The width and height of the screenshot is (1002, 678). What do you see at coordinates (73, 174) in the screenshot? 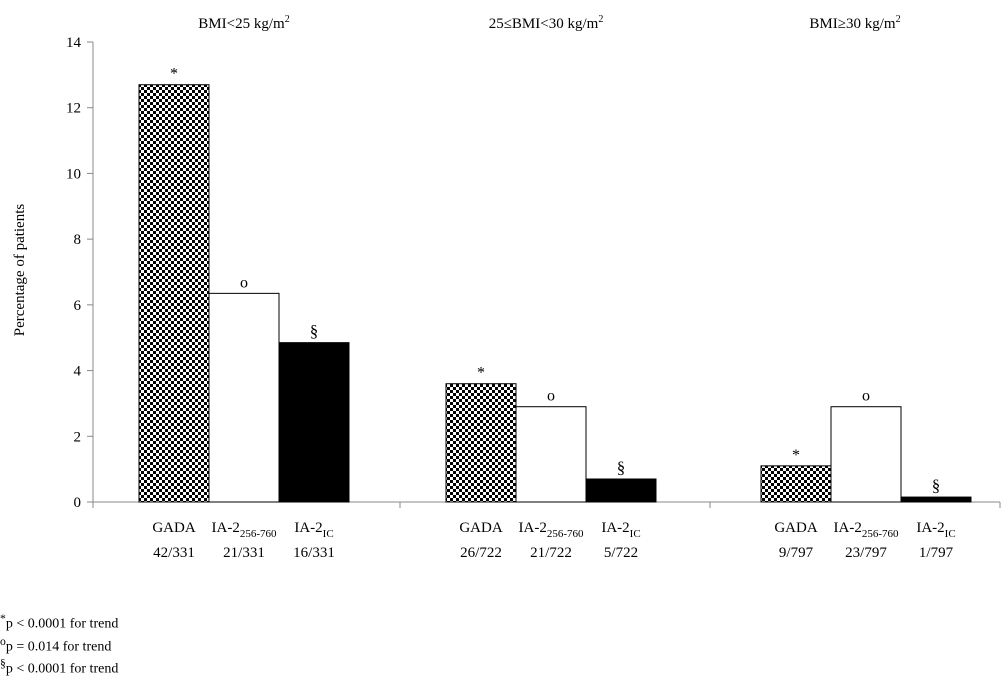
I see `y-tick-label: 10` at bounding box center [73, 174].